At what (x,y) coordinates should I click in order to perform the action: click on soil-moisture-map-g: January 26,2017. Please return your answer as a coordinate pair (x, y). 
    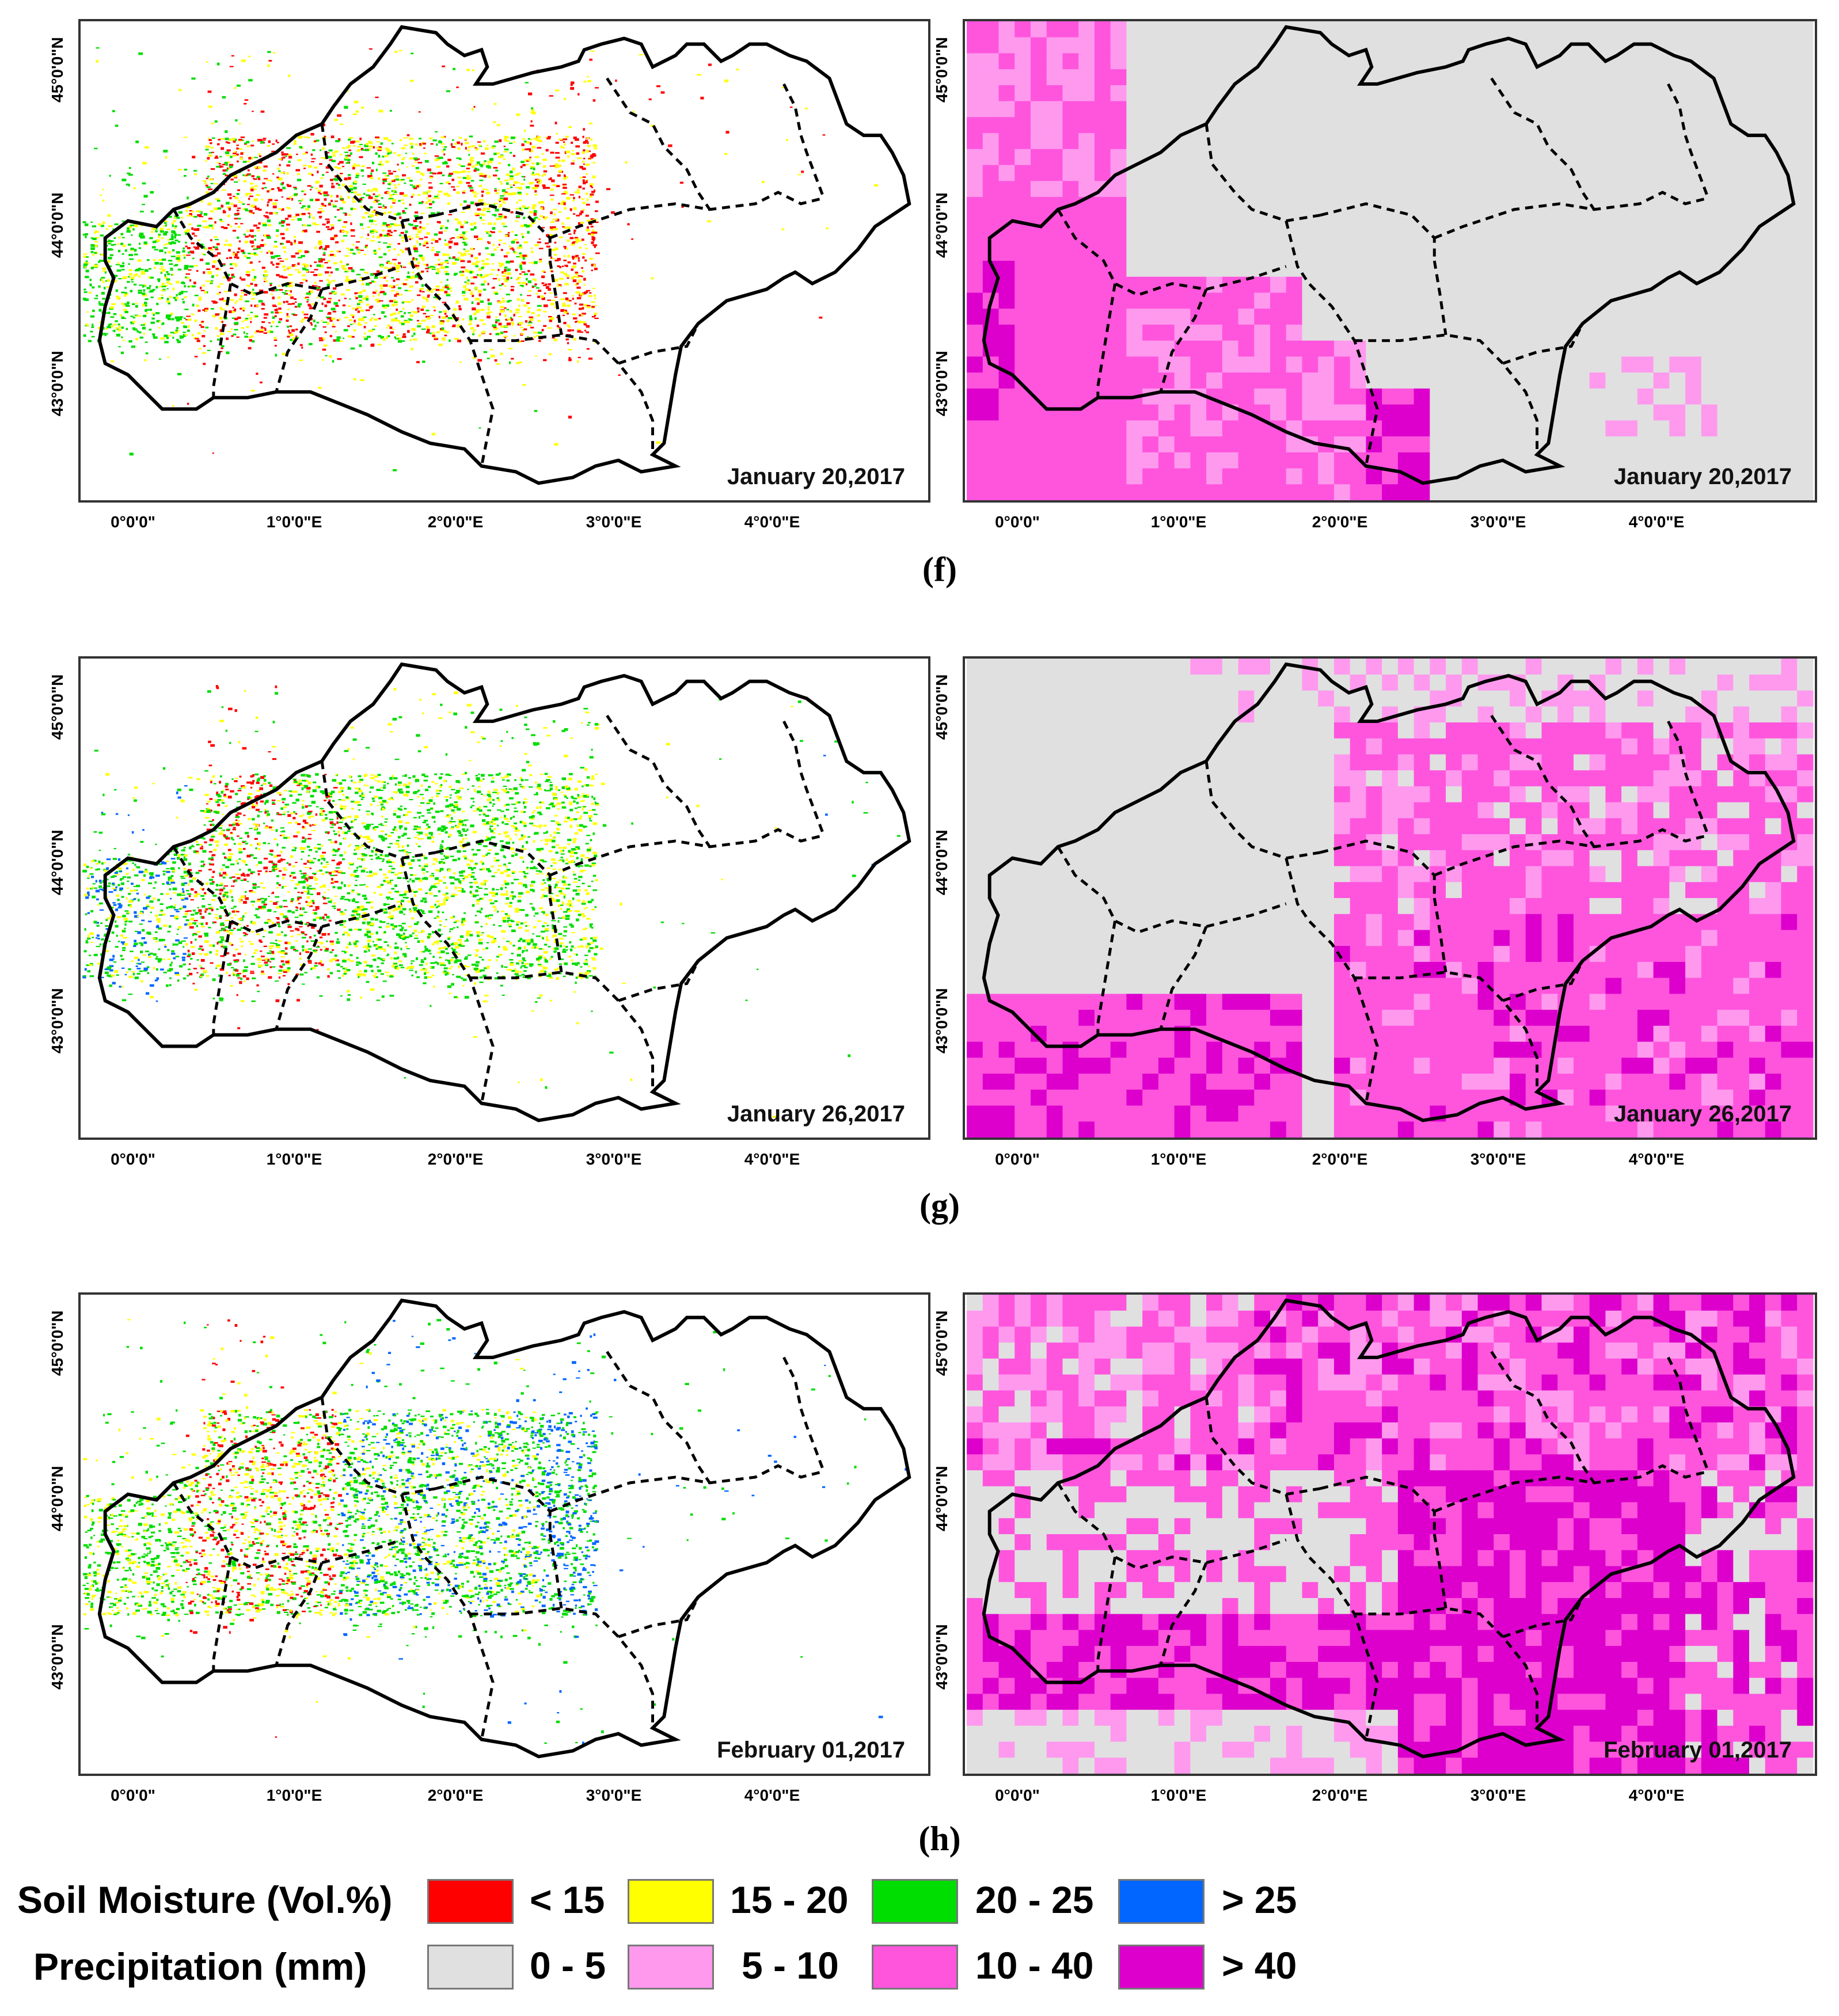
    Looking at the image, I should click on (504, 898).